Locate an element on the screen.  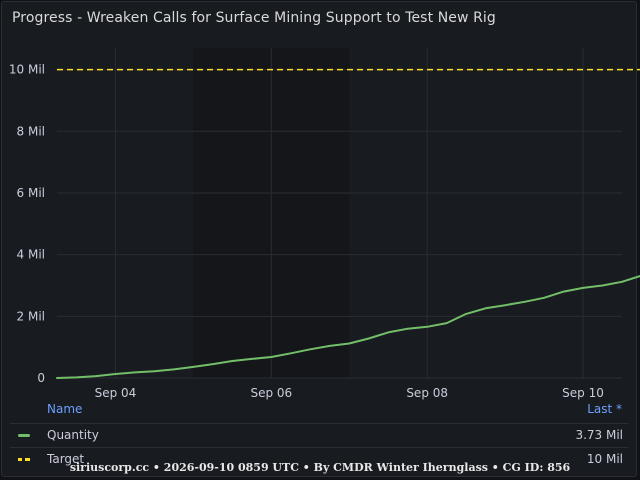
x-tick-label: Sep 04 is located at coordinates (116, 393).